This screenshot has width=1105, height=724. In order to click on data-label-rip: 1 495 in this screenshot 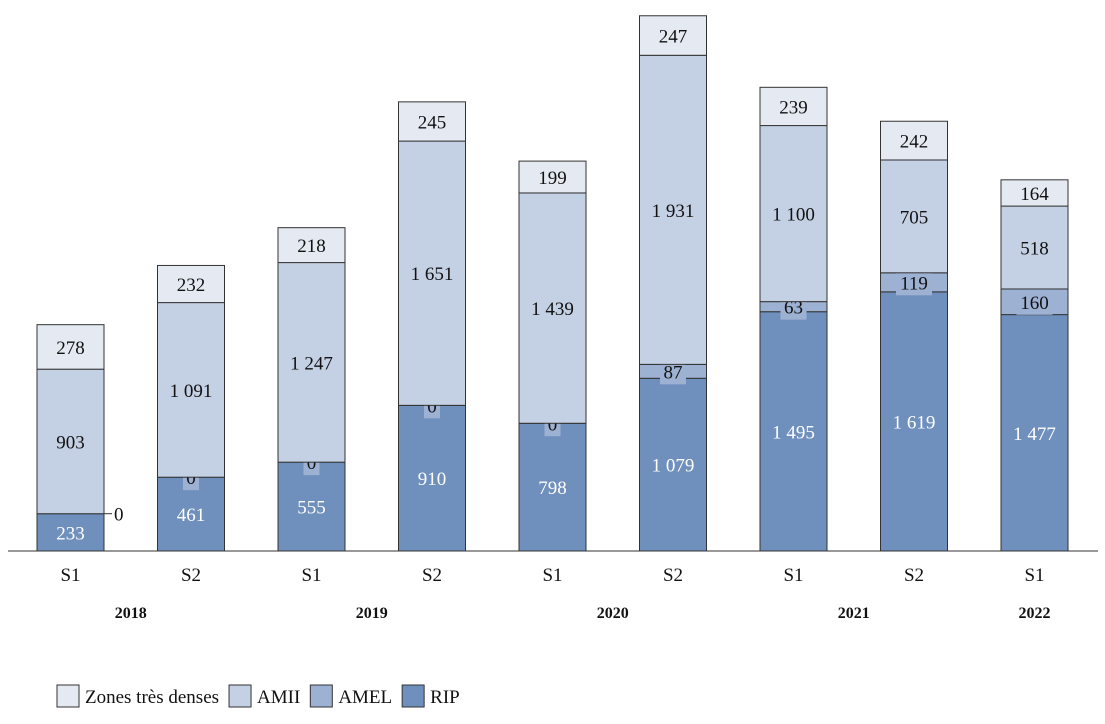, I will do `click(793, 432)`.